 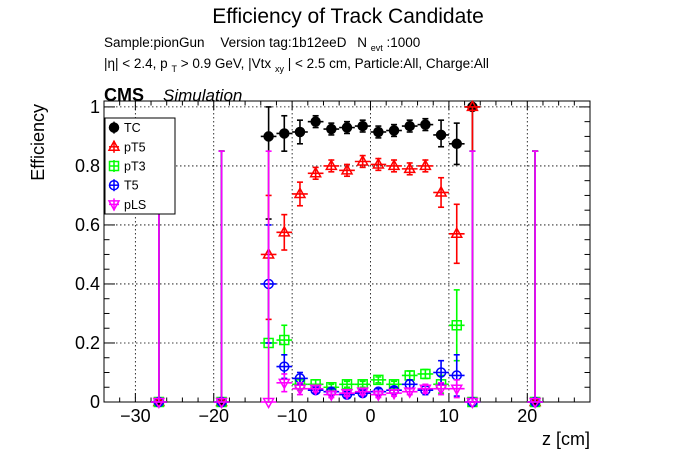 What do you see at coordinates (95, 107) in the screenshot?
I see `y-tick-label: 1` at bounding box center [95, 107].